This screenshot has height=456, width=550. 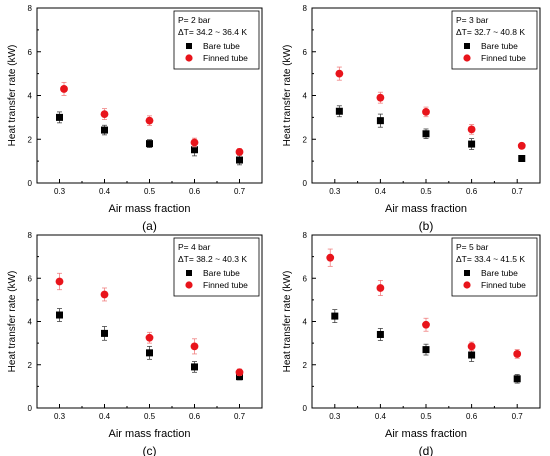 I want to click on legend-annotation: P= 3 bar, so click(x=472, y=20).